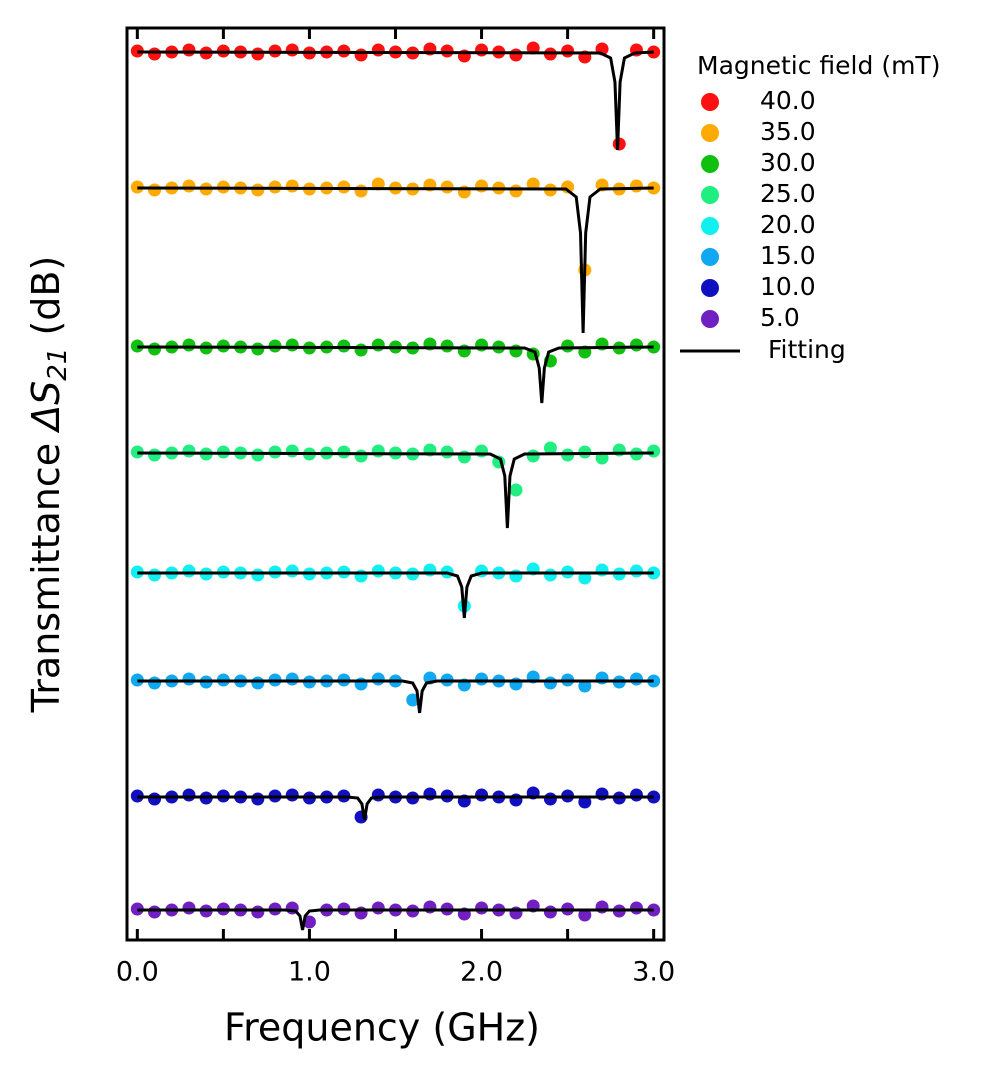 The height and width of the screenshot is (1065, 997). I want to click on legend-label: 15.0, so click(788, 255).